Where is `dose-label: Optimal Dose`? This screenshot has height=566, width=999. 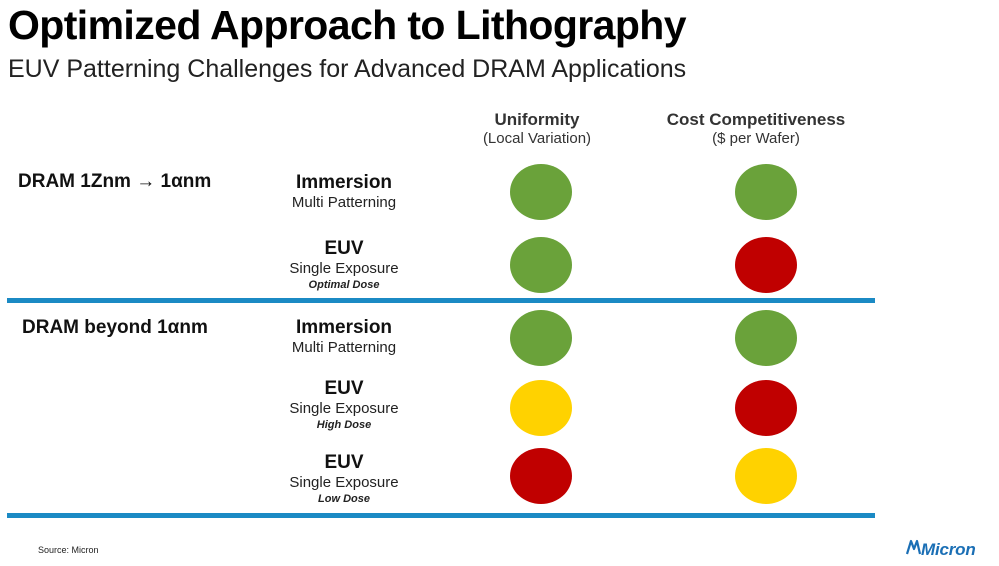 dose-label: Optimal Dose is located at coordinates (344, 285).